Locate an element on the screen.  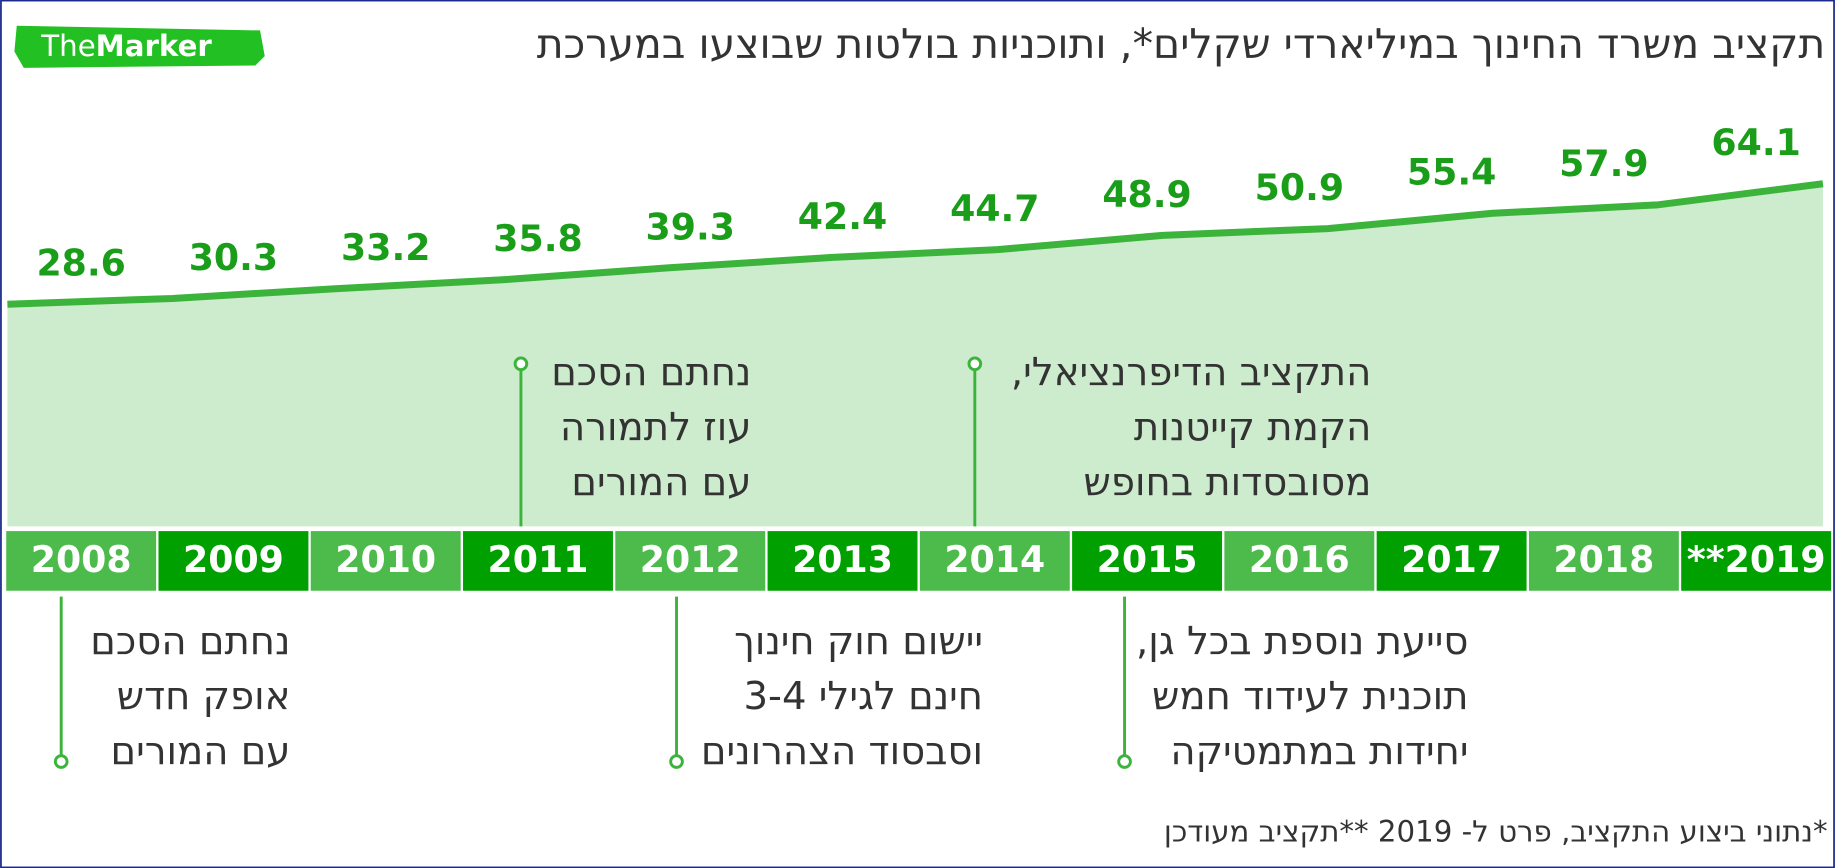
value-label: 64.1 is located at coordinates (1755, 142).